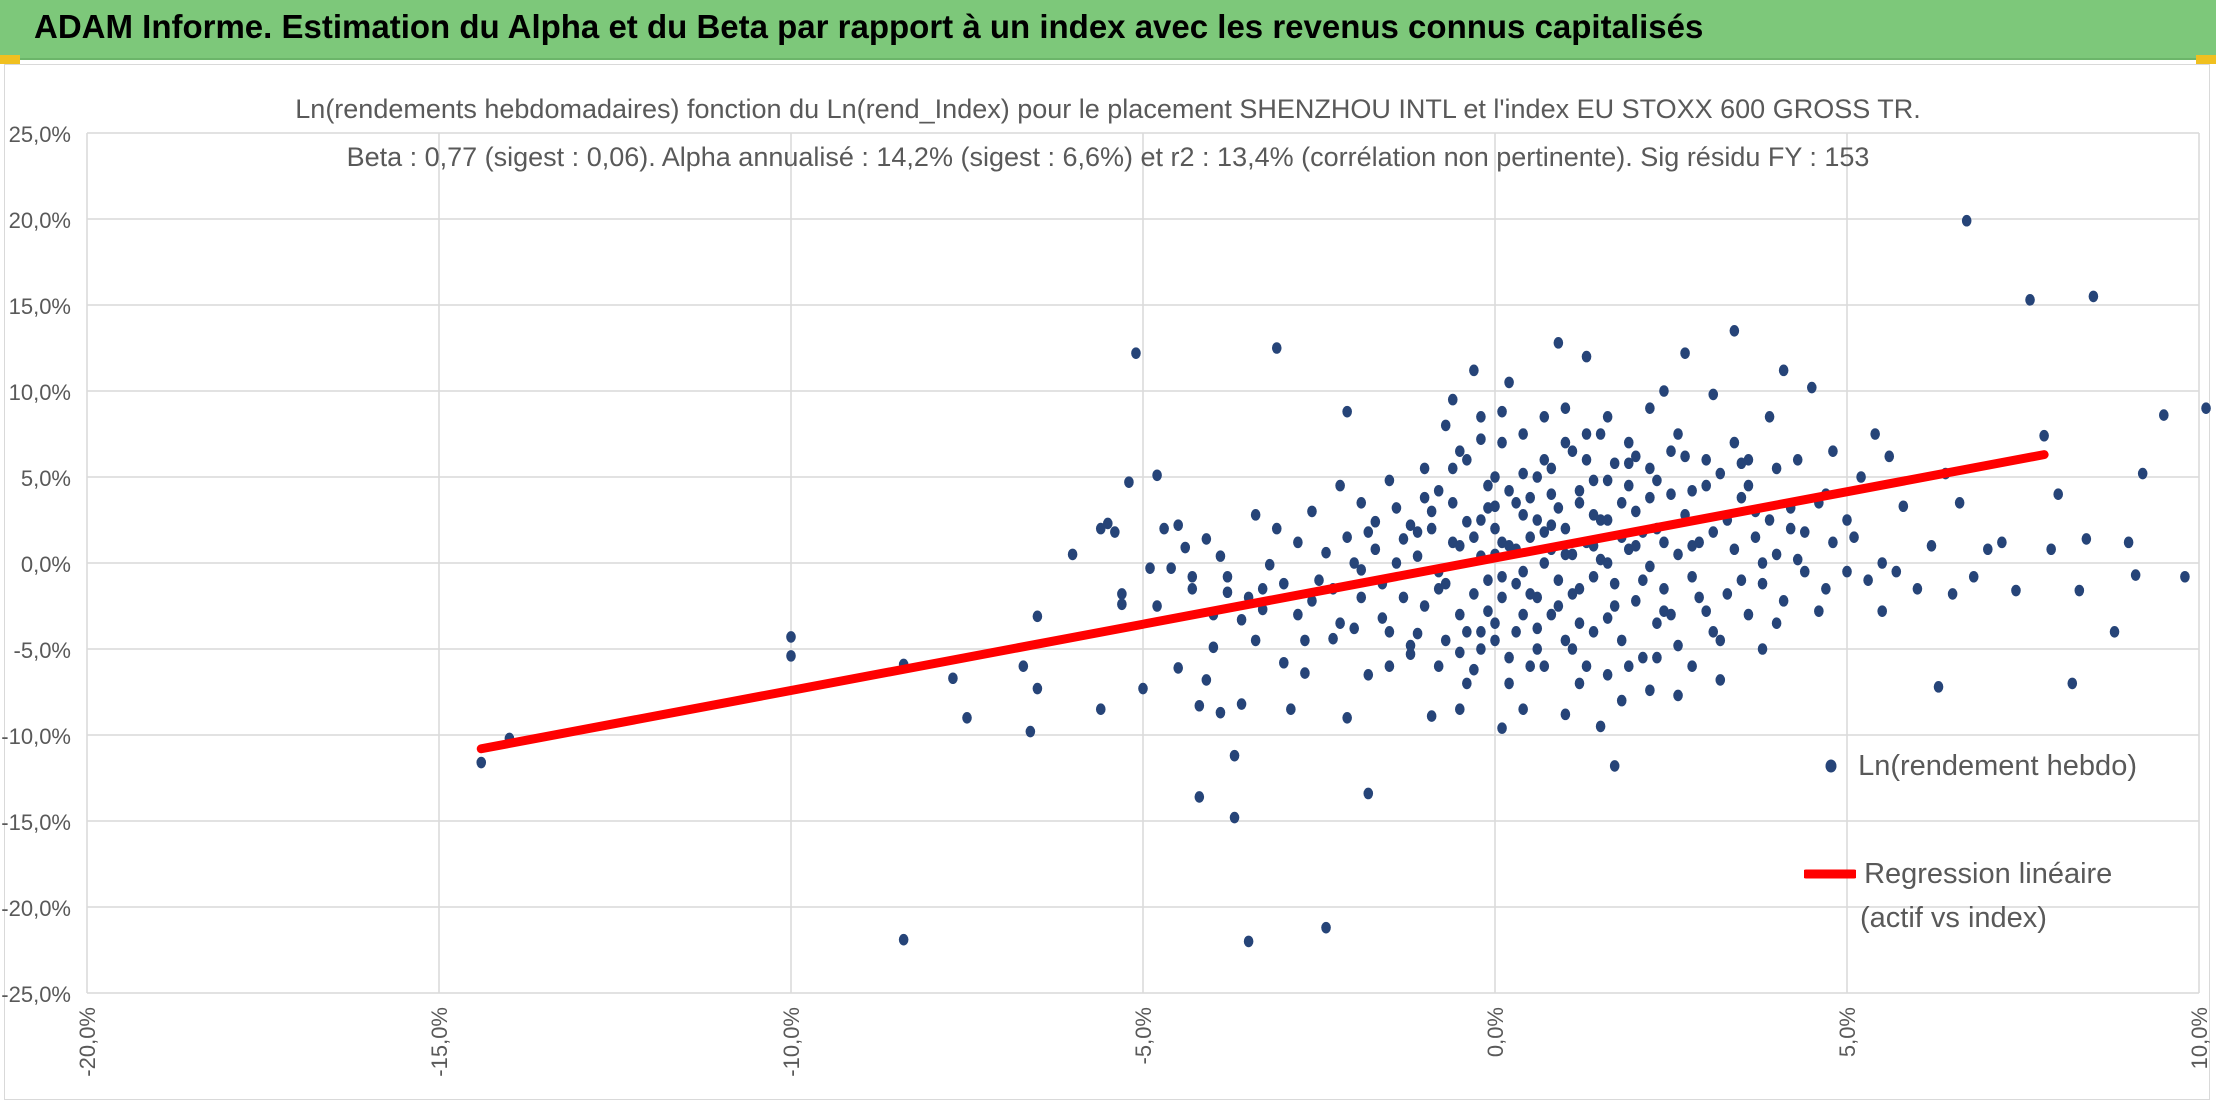  What do you see at coordinates (1953, 918) in the screenshot?
I see `legend-label-regression-2: (actif vs index)` at bounding box center [1953, 918].